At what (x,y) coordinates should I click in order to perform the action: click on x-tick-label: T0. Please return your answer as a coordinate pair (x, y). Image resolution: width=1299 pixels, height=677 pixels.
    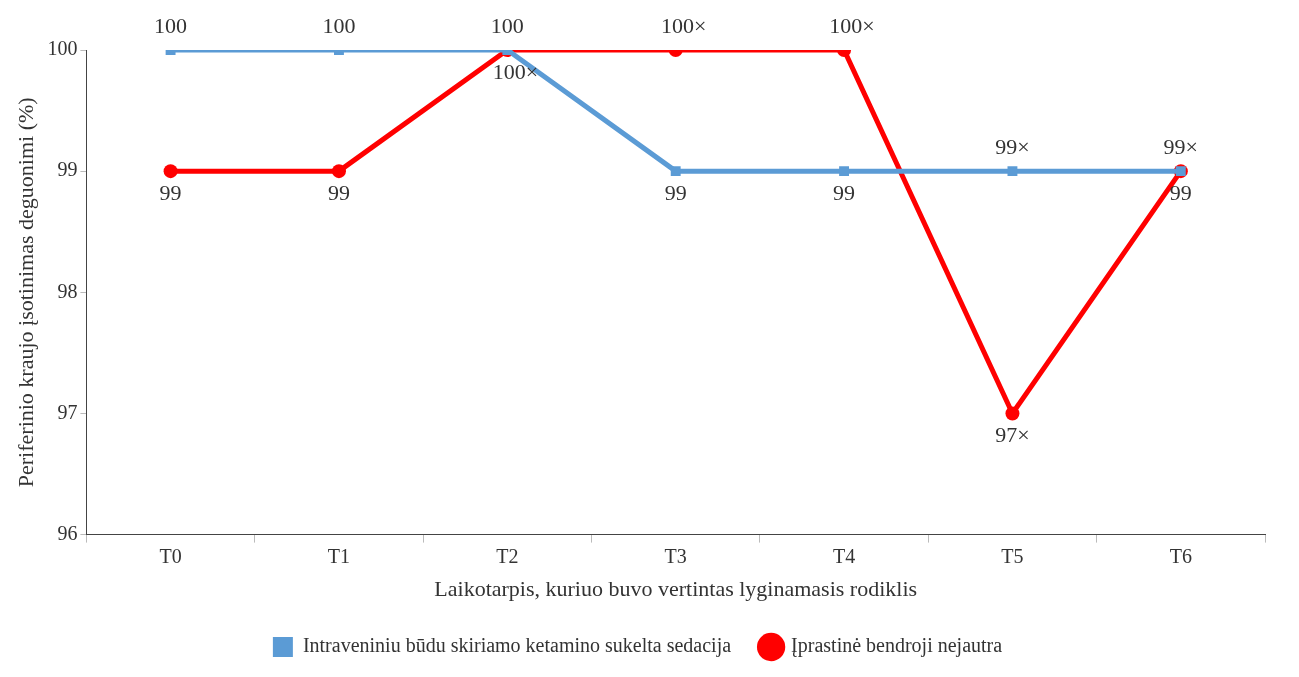
    Looking at the image, I should click on (170, 555).